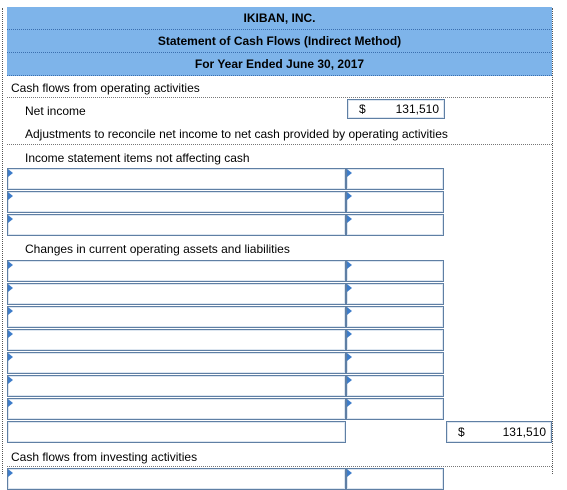  What do you see at coordinates (417, 109) in the screenshot?
I see `net-income-value: 131,510` at bounding box center [417, 109].